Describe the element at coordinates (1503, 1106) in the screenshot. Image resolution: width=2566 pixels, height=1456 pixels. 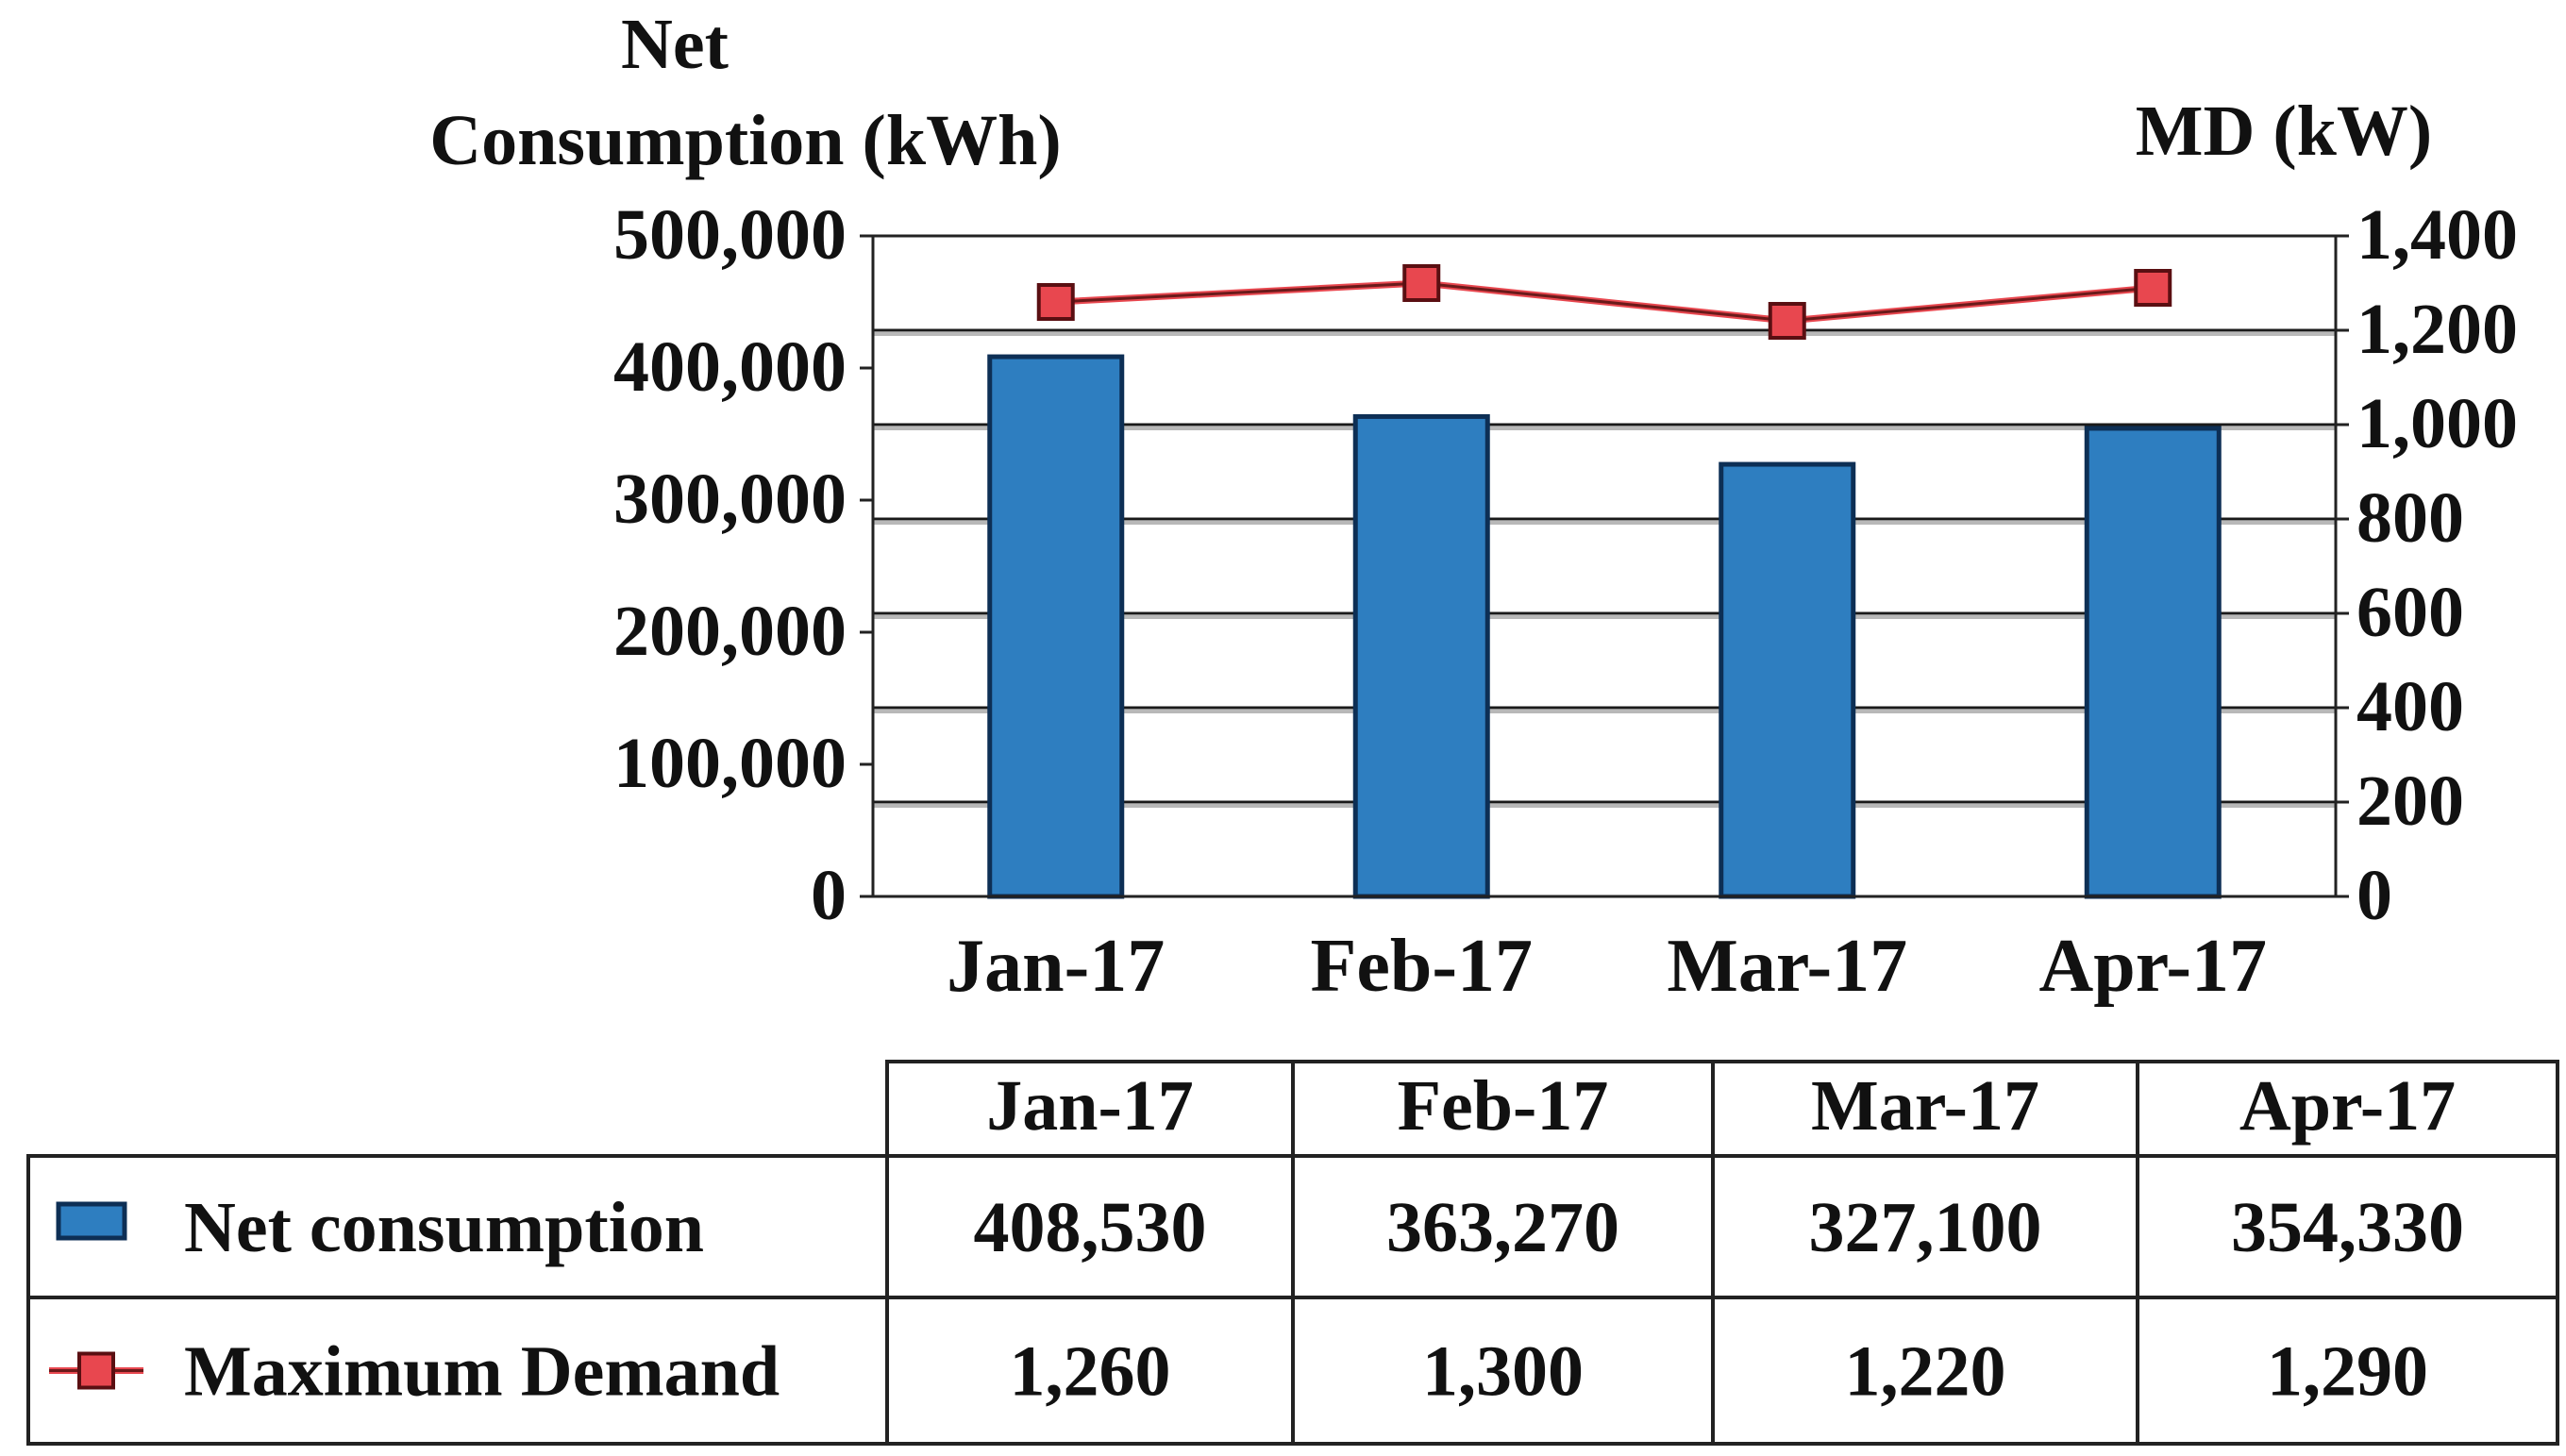
I see `table-header-cell: Feb-17` at that location.